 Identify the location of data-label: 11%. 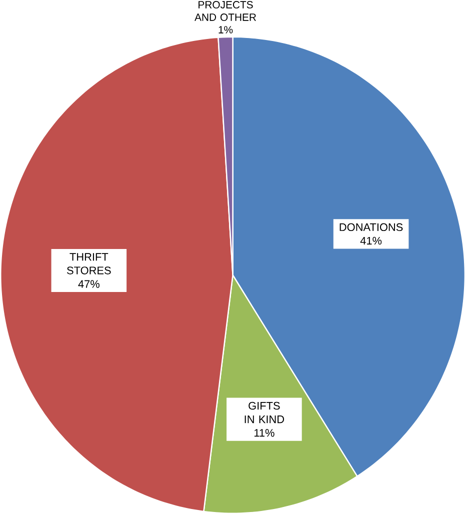
(264, 433).